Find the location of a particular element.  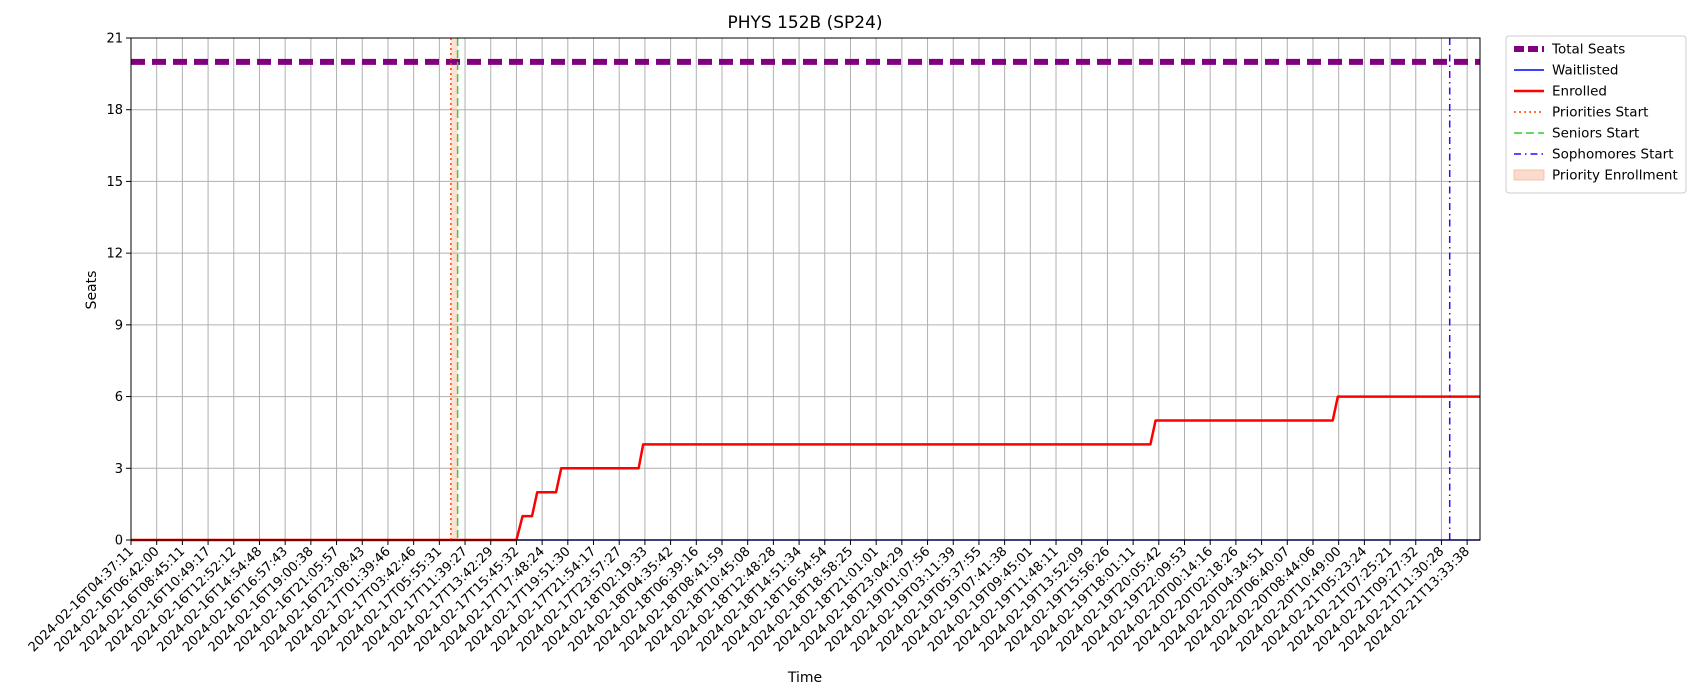

legend-swatch-priority-enrollment is located at coordinates (1529, 175).